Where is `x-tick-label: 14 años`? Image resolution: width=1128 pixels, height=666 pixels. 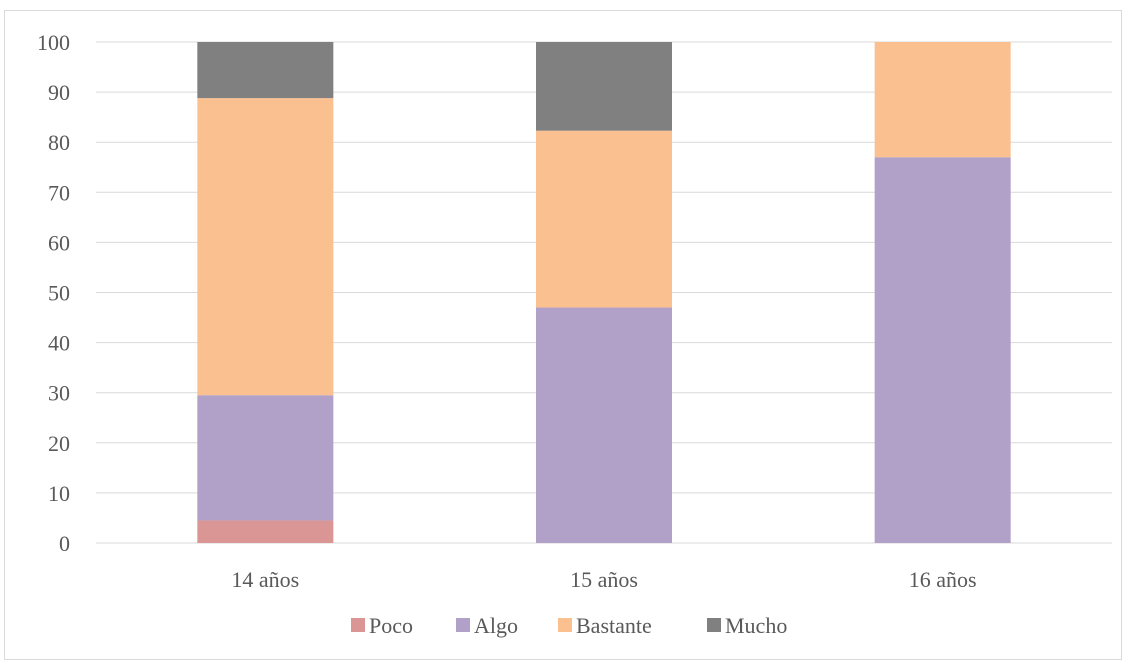 x-tick-label: 14 años is located at coordinates (265, 579).